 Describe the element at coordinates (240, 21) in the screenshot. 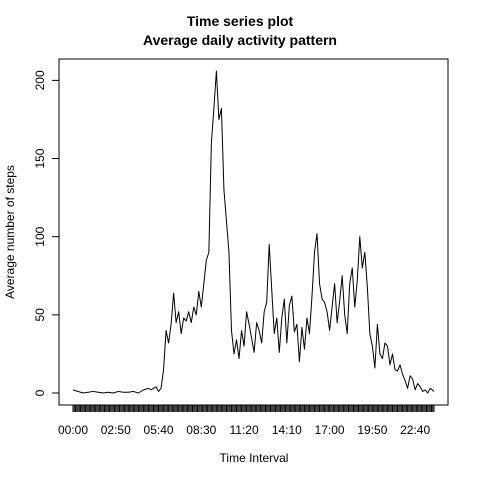

I see `chart-title: Time series plot` at that location.